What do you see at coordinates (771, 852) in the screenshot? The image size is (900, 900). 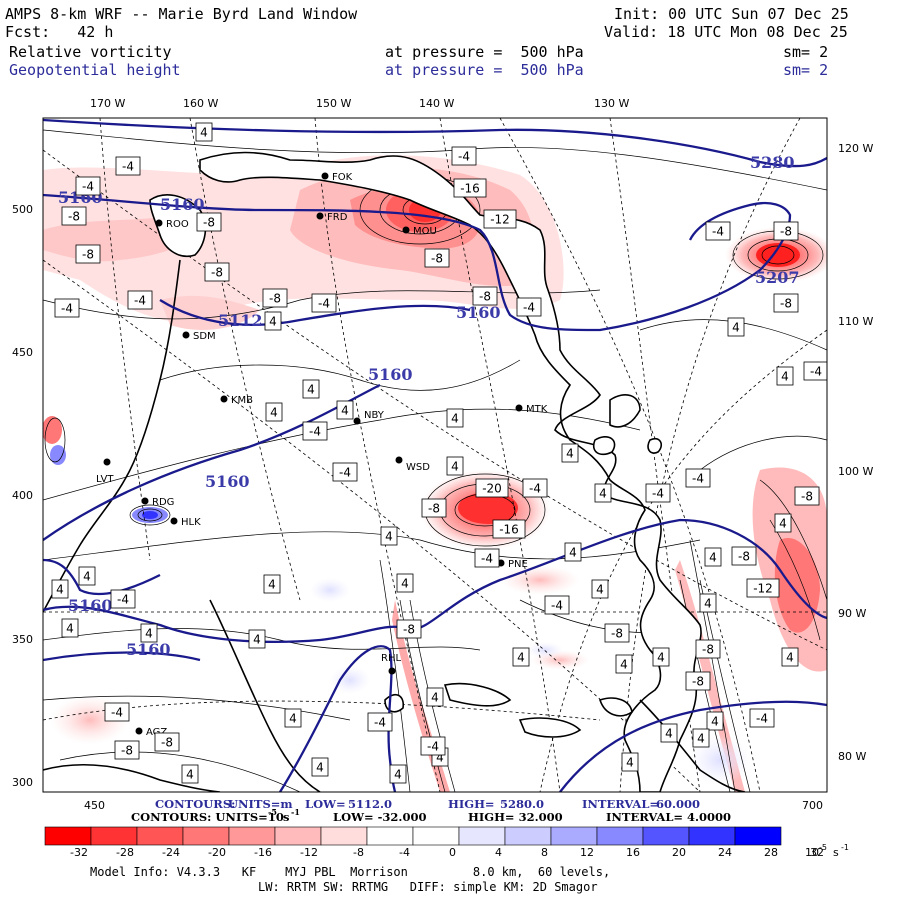 I see `colorbar-label: 28` at bounding box center [771, 852].